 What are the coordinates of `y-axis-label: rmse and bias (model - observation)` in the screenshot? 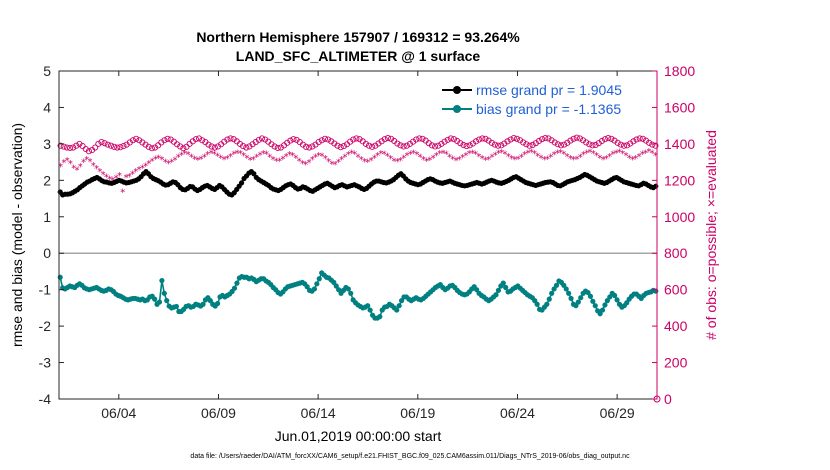 It's located at (17, 235).